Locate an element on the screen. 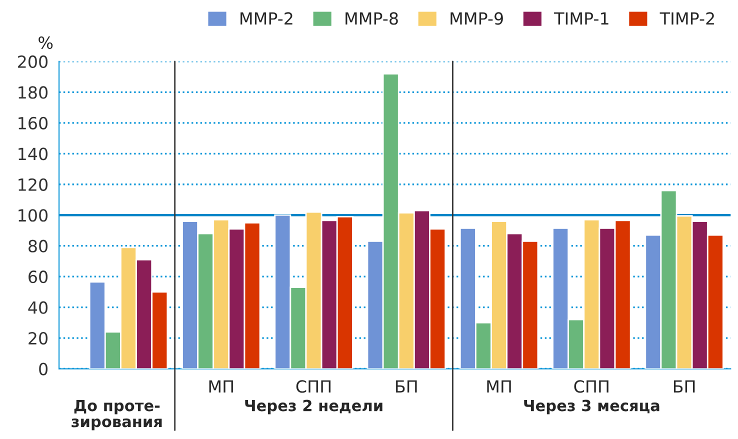 The image size is (738, 439). legend-label: MMP-2 is located at coordinates (266, 18).